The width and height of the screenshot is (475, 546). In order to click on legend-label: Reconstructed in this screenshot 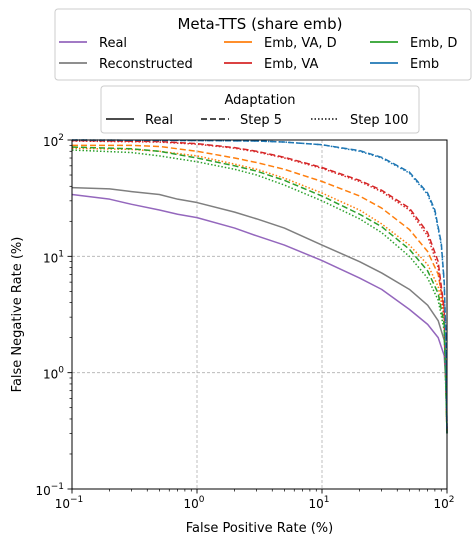, I will do `click(146, 64)`.